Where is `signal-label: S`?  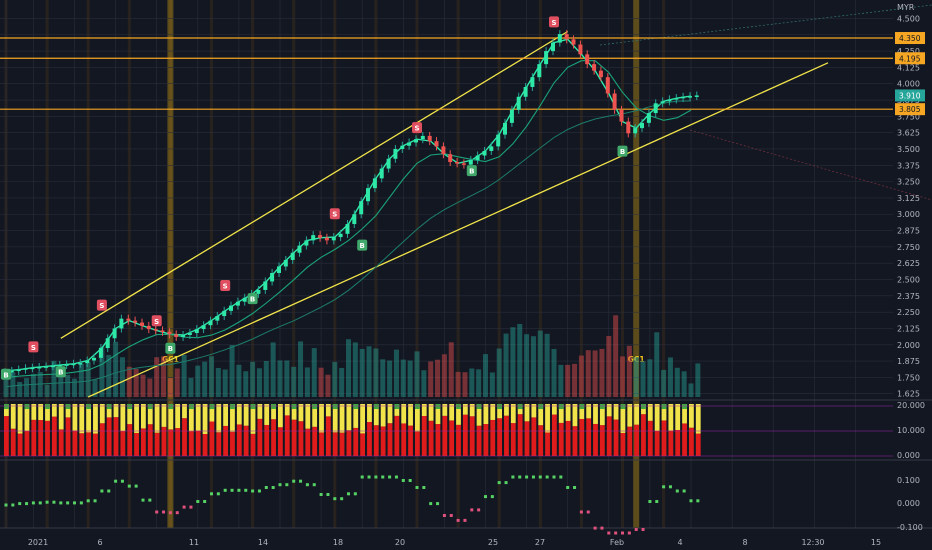
signal-label: S is located at coordinates (101, 306).